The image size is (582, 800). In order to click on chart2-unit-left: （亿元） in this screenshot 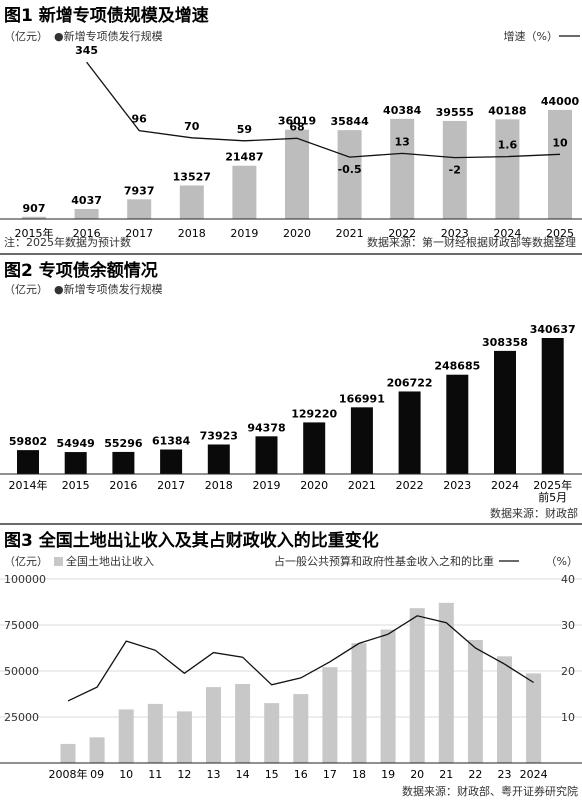, I will do `click(26, 289)`.